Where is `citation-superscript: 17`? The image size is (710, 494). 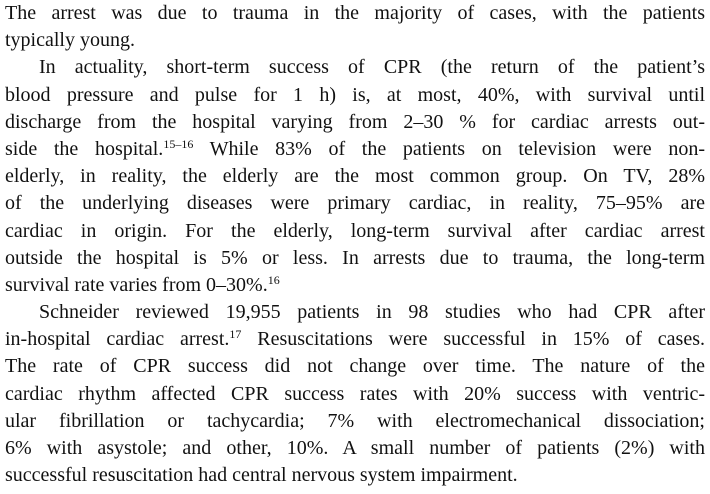 citation-superscript: 17 is located at coordinates (235, 334).